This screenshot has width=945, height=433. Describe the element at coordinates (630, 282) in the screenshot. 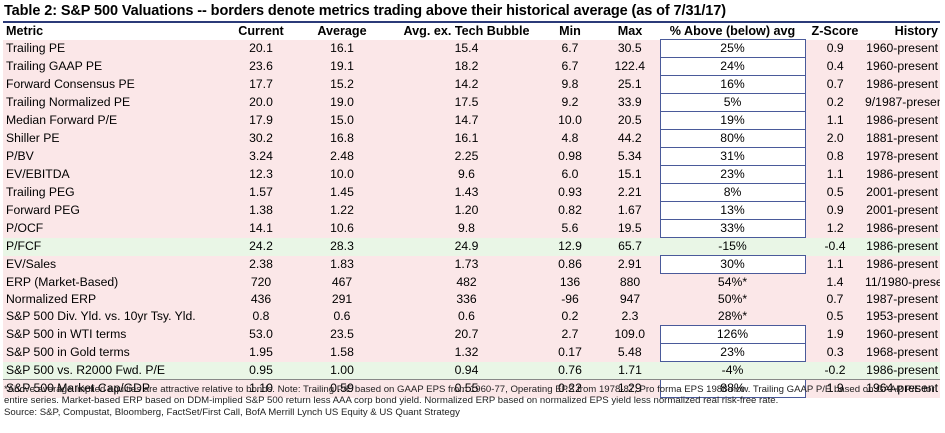

I see `cell-max: 880` at that location.